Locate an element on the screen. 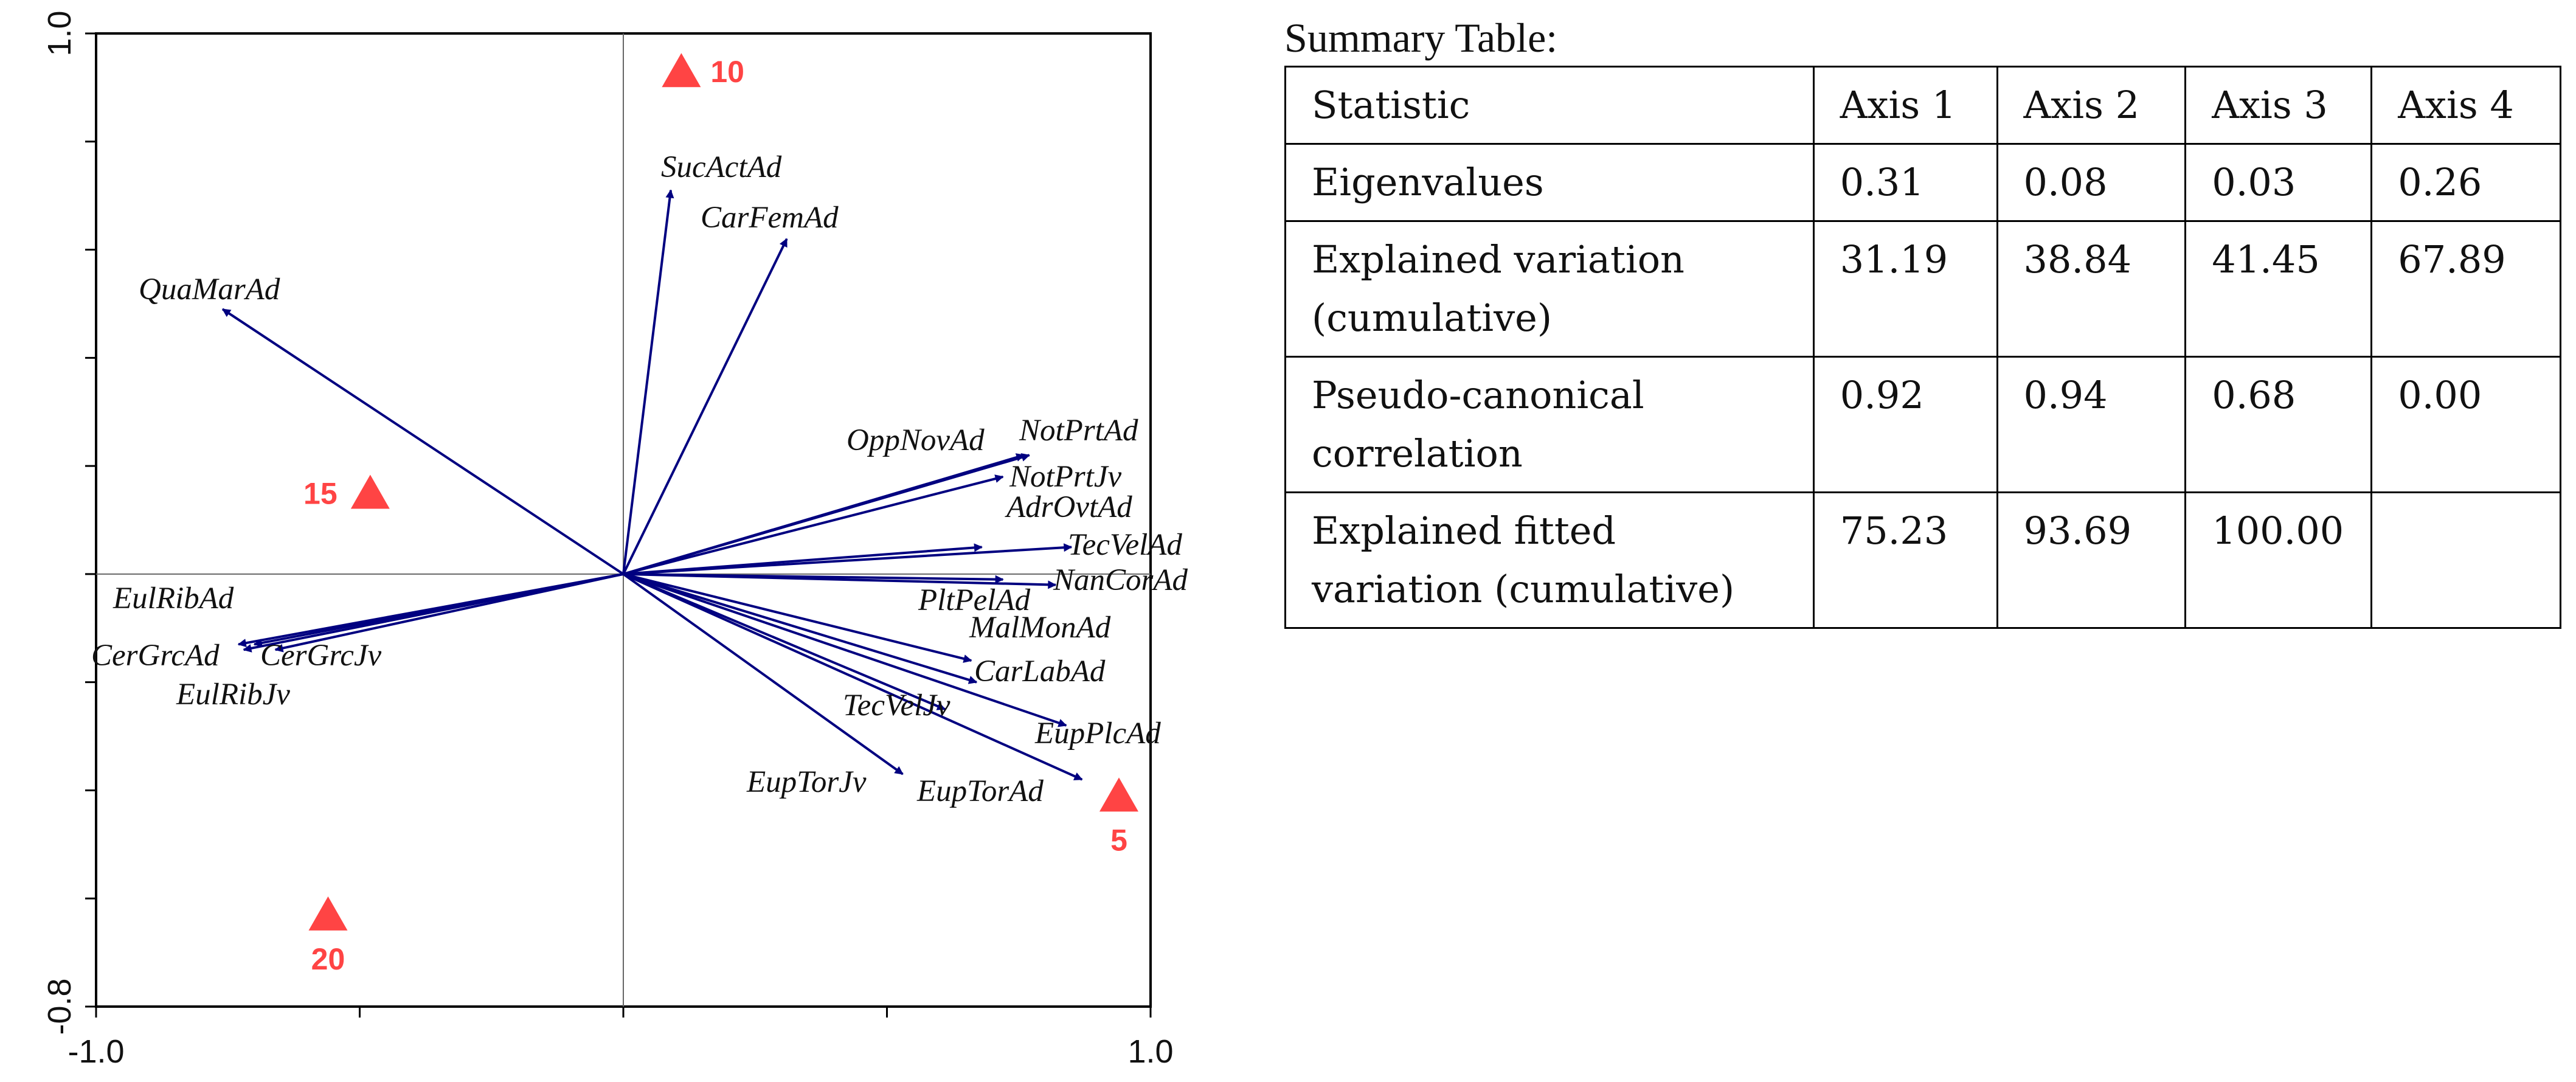 The width and height of the screenshot is (2576, 1082). table-cell: 0.68 is located at coordinates (2278, 424).